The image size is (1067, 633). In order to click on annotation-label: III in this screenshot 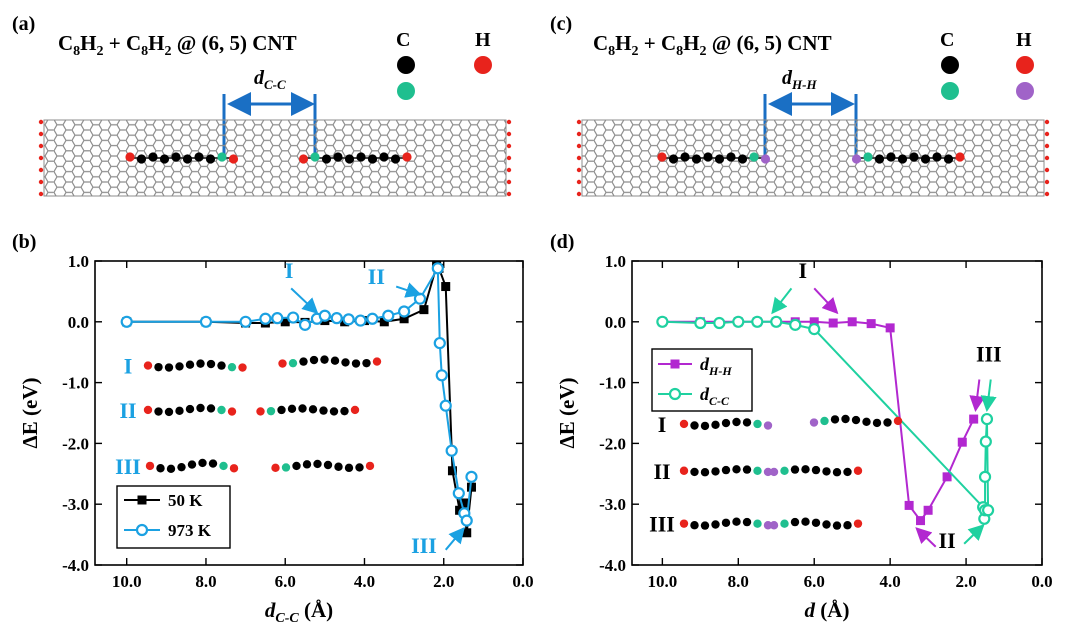, I will do `click(424, 545)`.